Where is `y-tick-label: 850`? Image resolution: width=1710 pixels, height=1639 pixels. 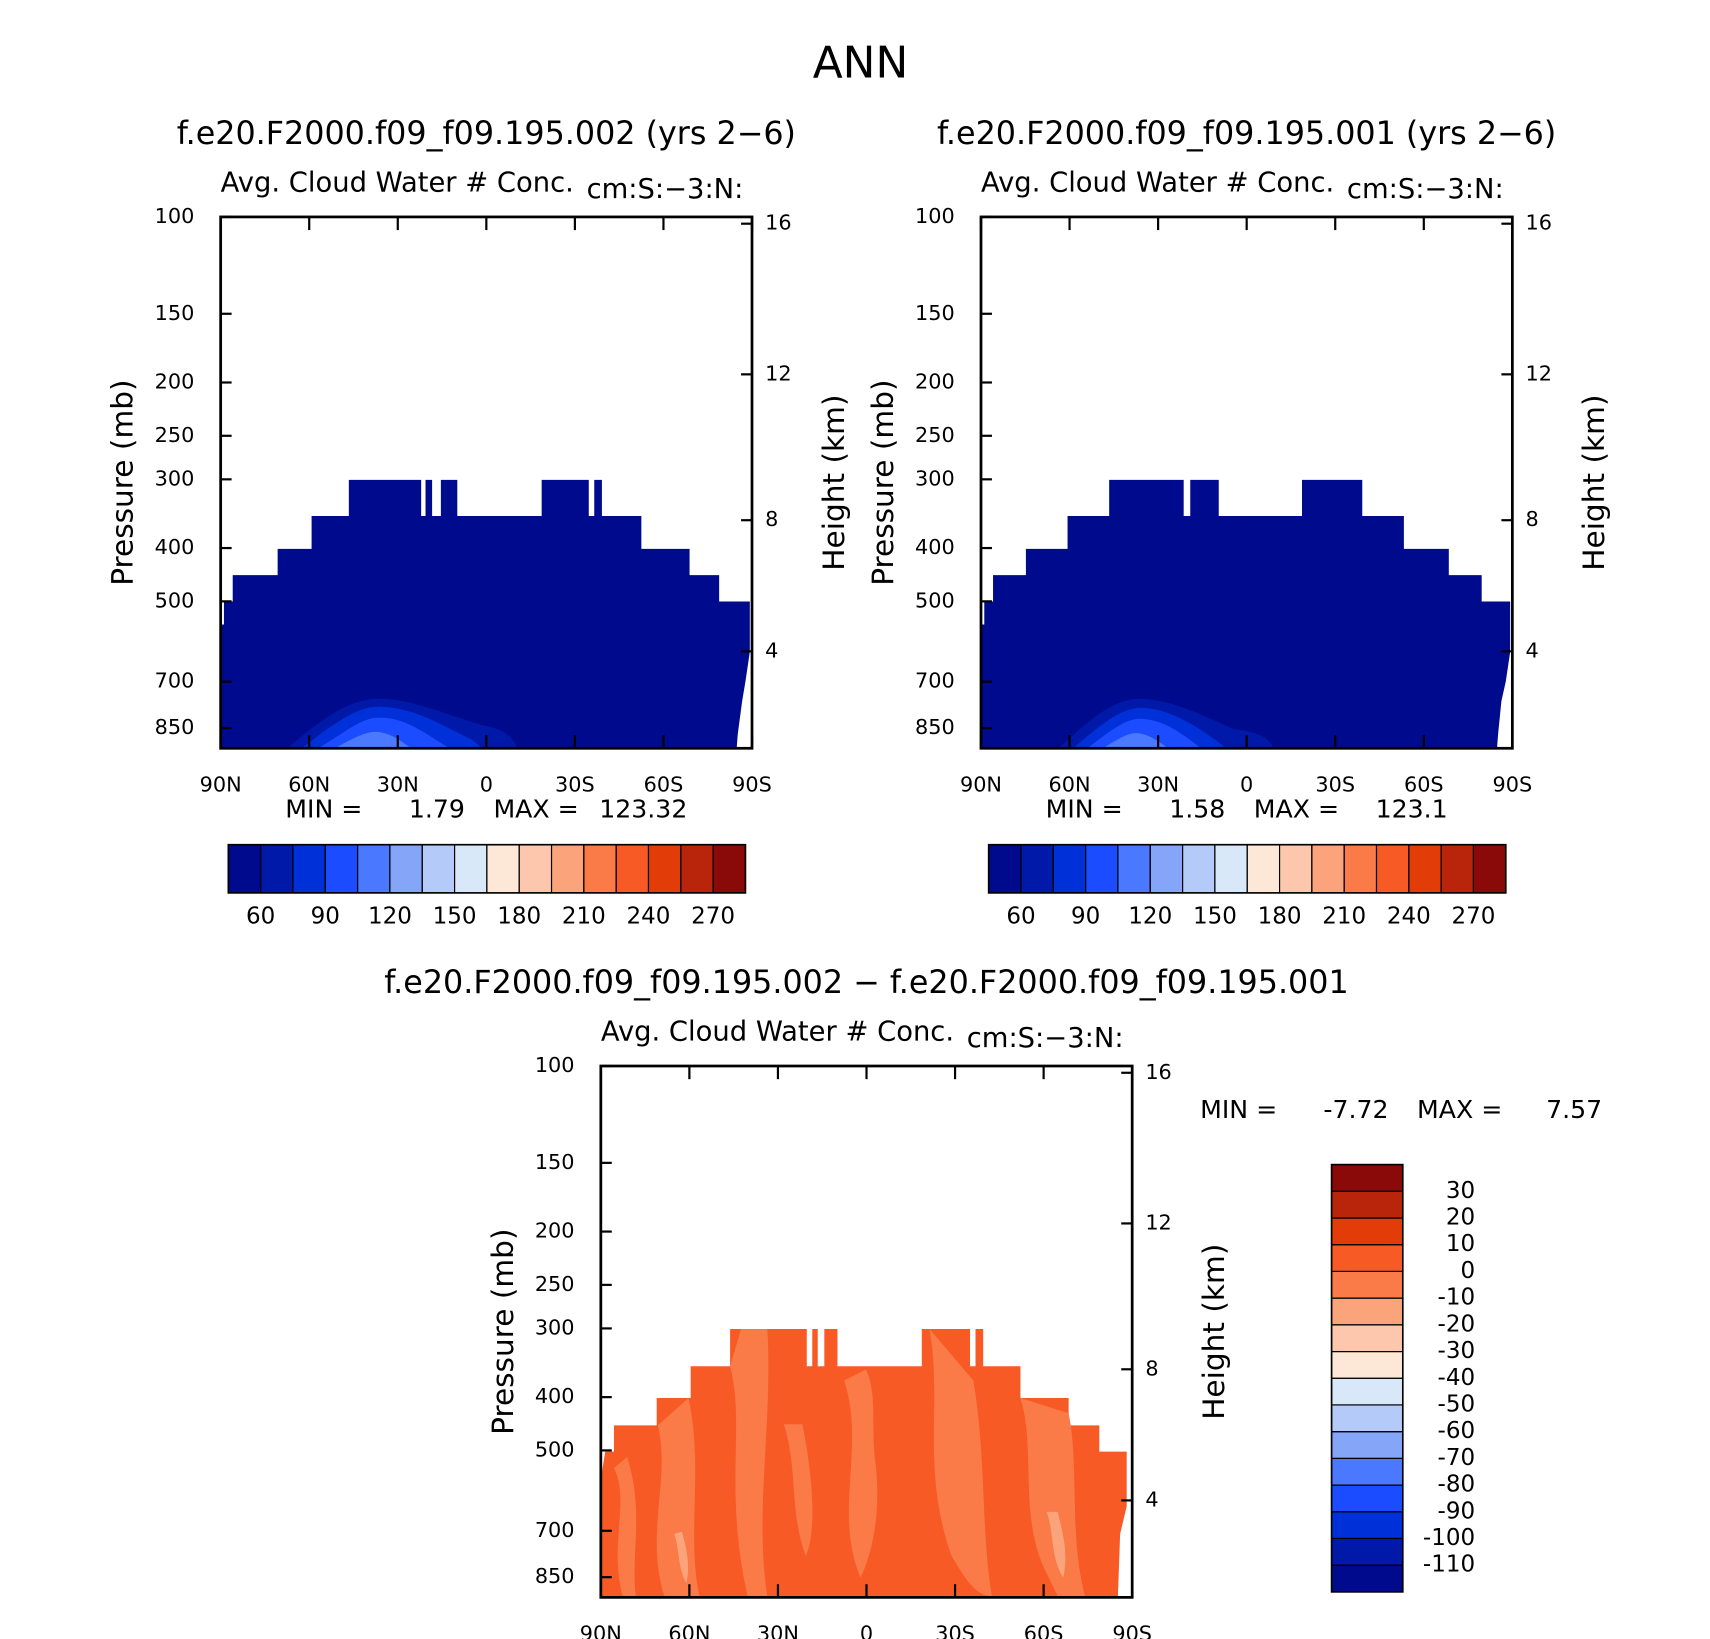 y-tick-label: 850 is located at coordinates (175, 727).